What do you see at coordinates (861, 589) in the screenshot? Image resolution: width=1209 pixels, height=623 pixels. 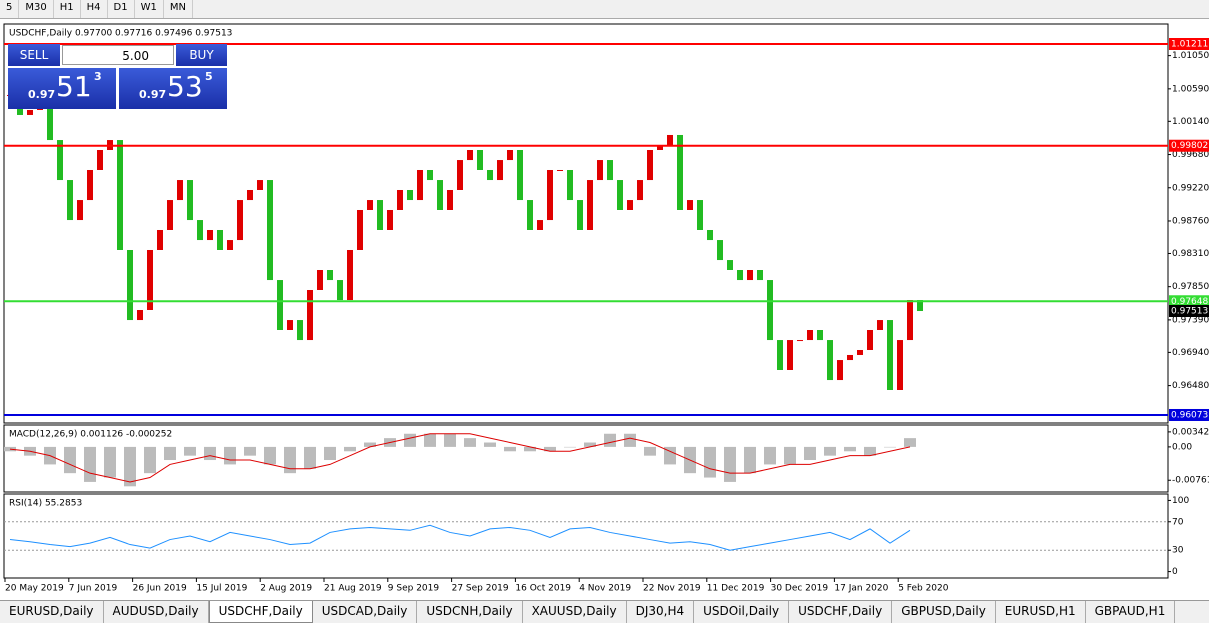 I see `x-tick-label: 17 Jan 2020` at bounding box center [861, 589].